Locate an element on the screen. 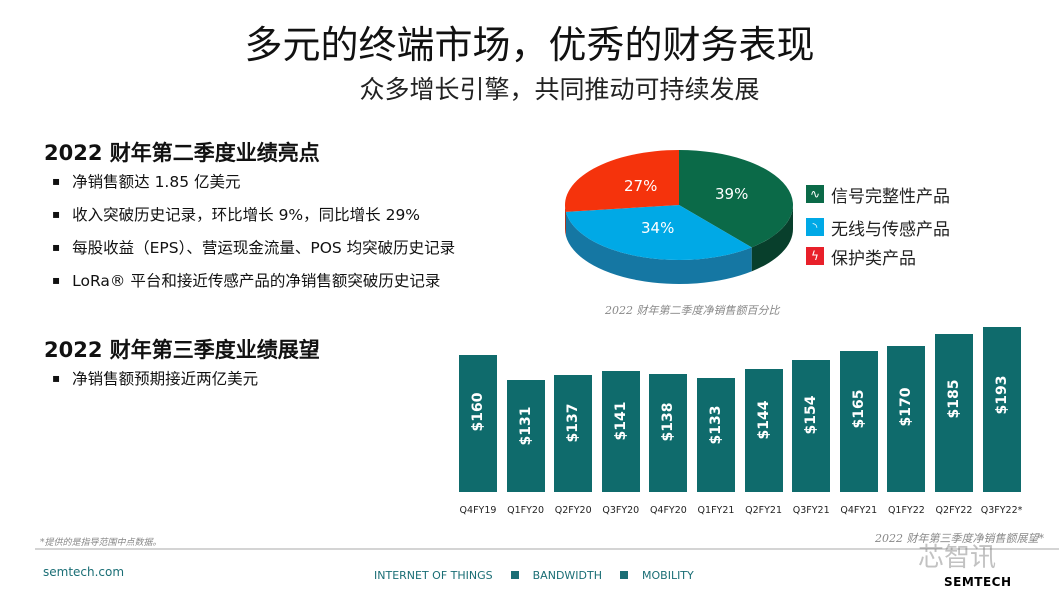 Image resolution: width=1059 pixels, height=596 pixels. bar-value-label: $144 is located at coordinates (763, 419).